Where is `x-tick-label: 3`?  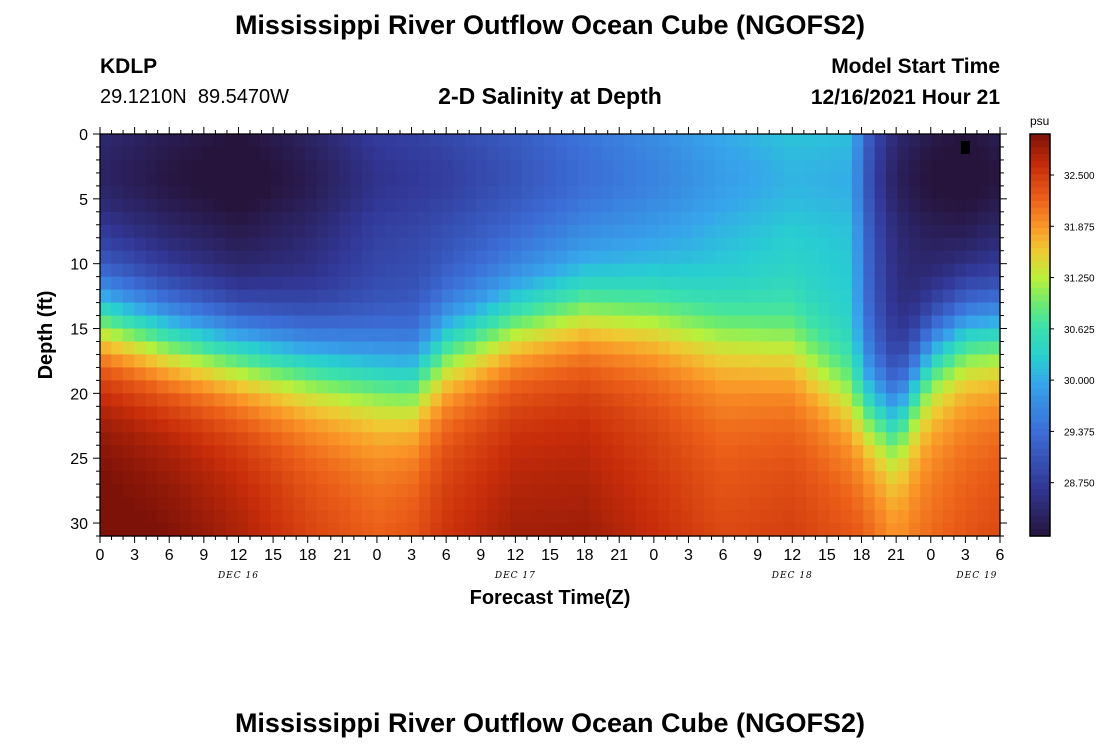
x-tick-label: 3 is located at coordinates (411, 555).